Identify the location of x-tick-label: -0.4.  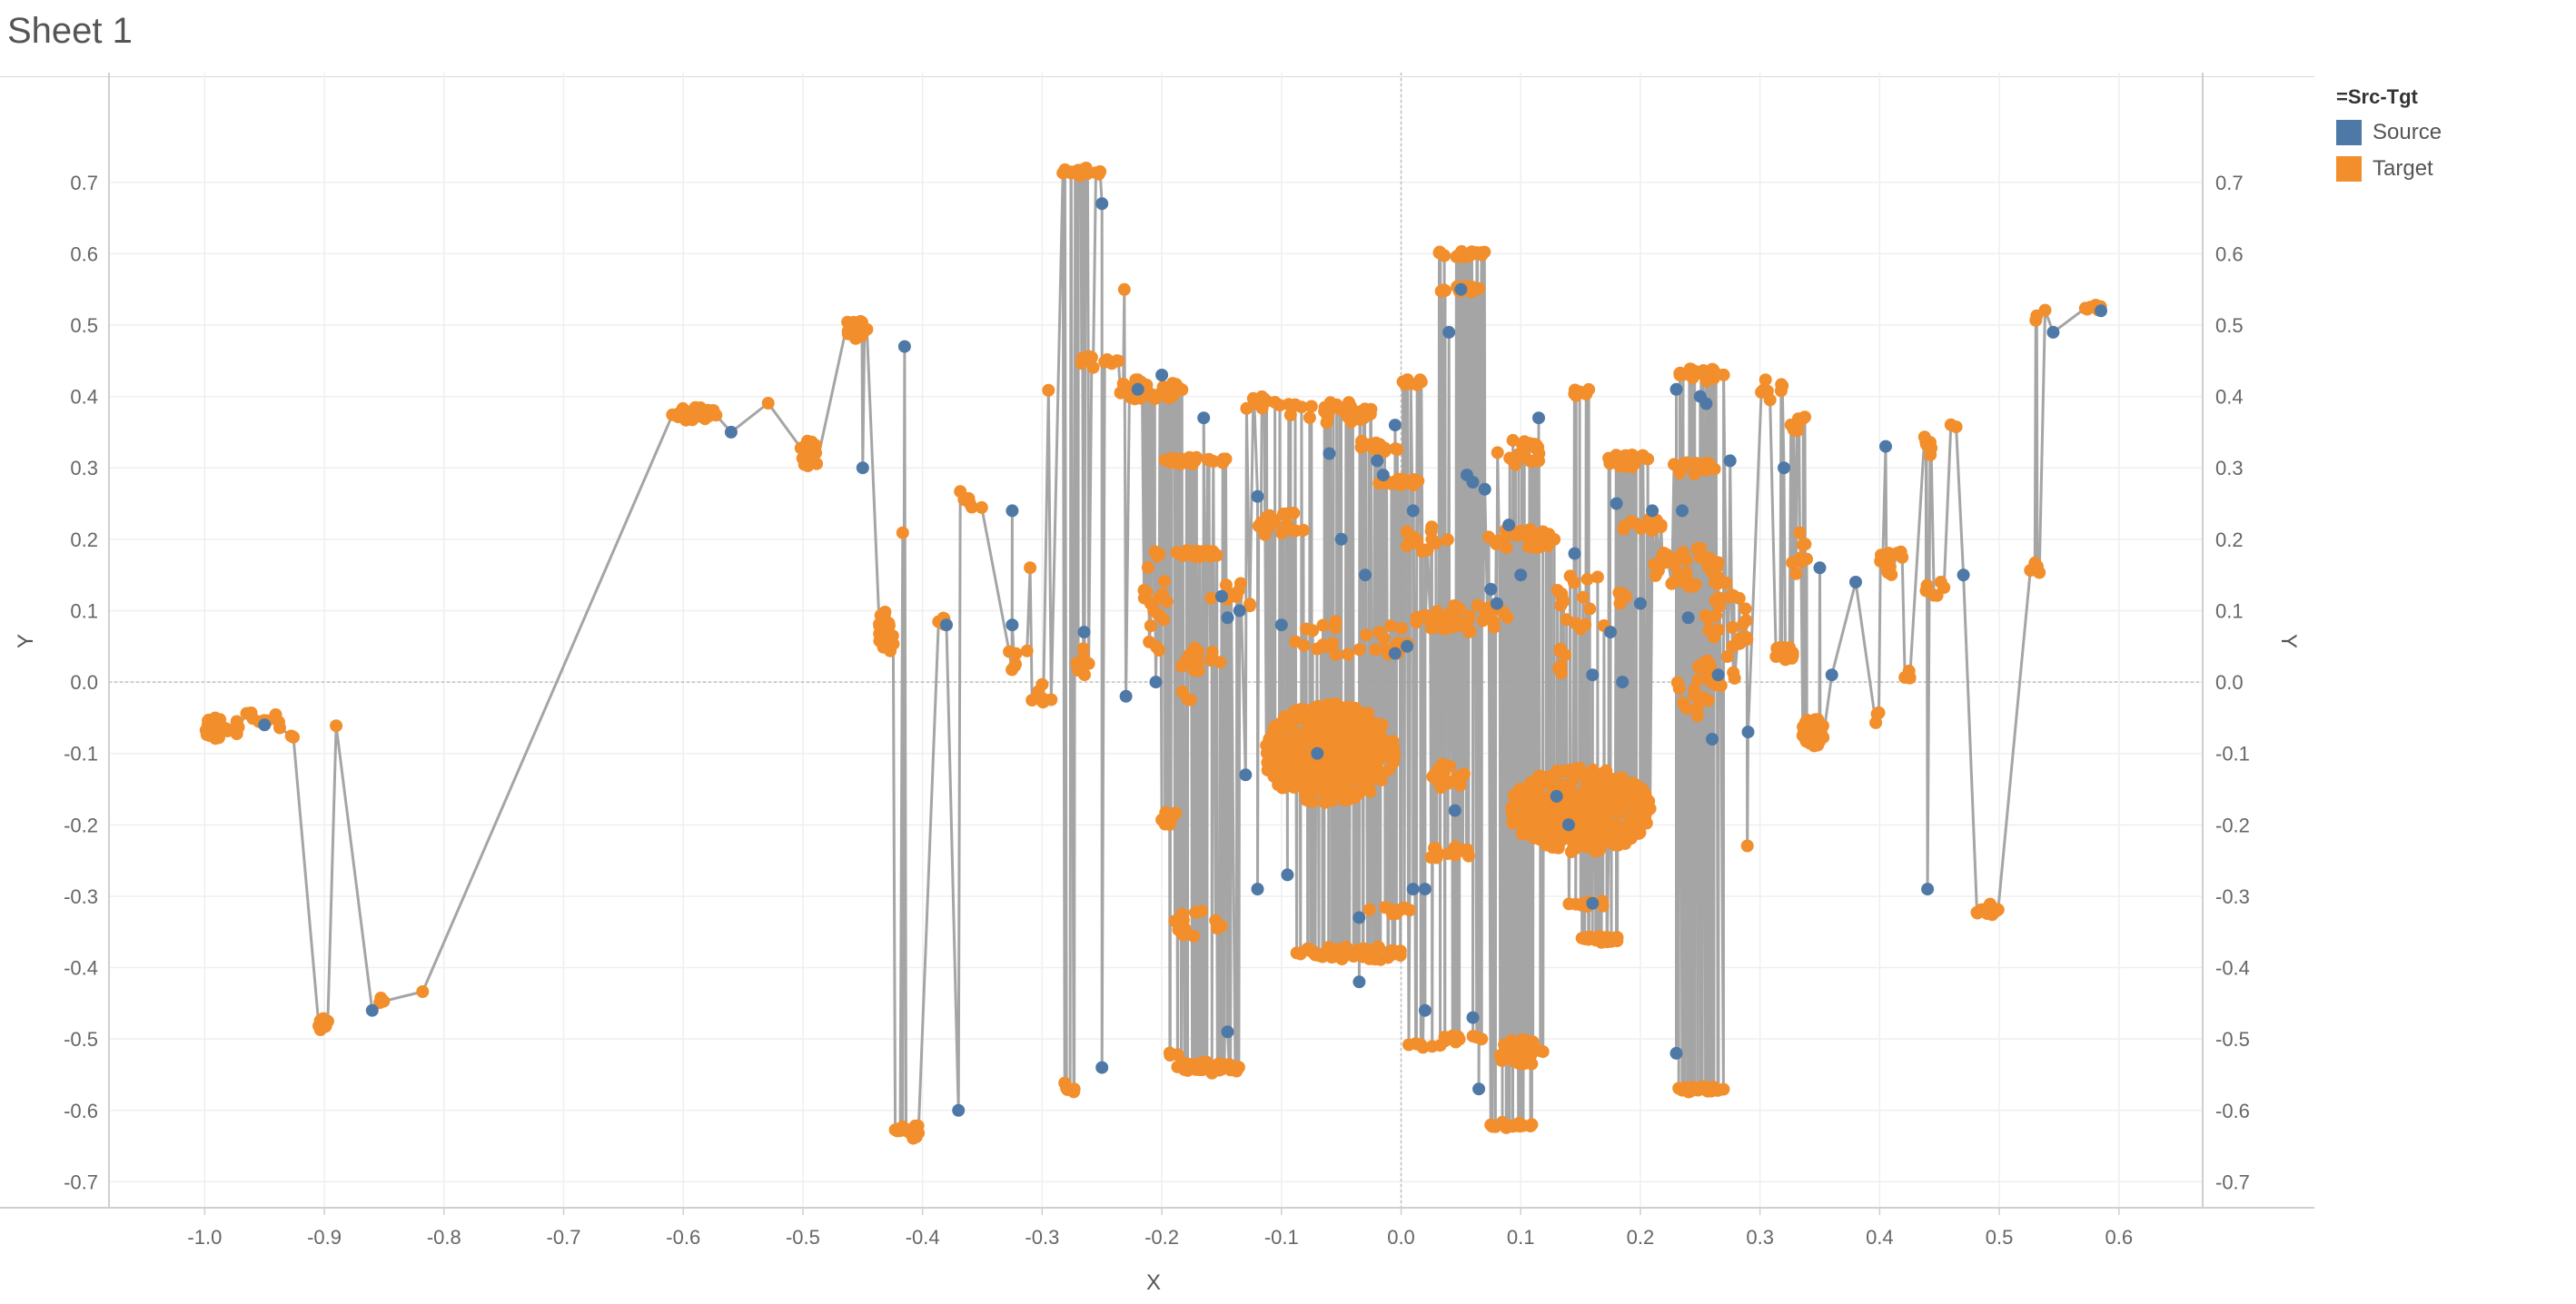
(923, 1237).